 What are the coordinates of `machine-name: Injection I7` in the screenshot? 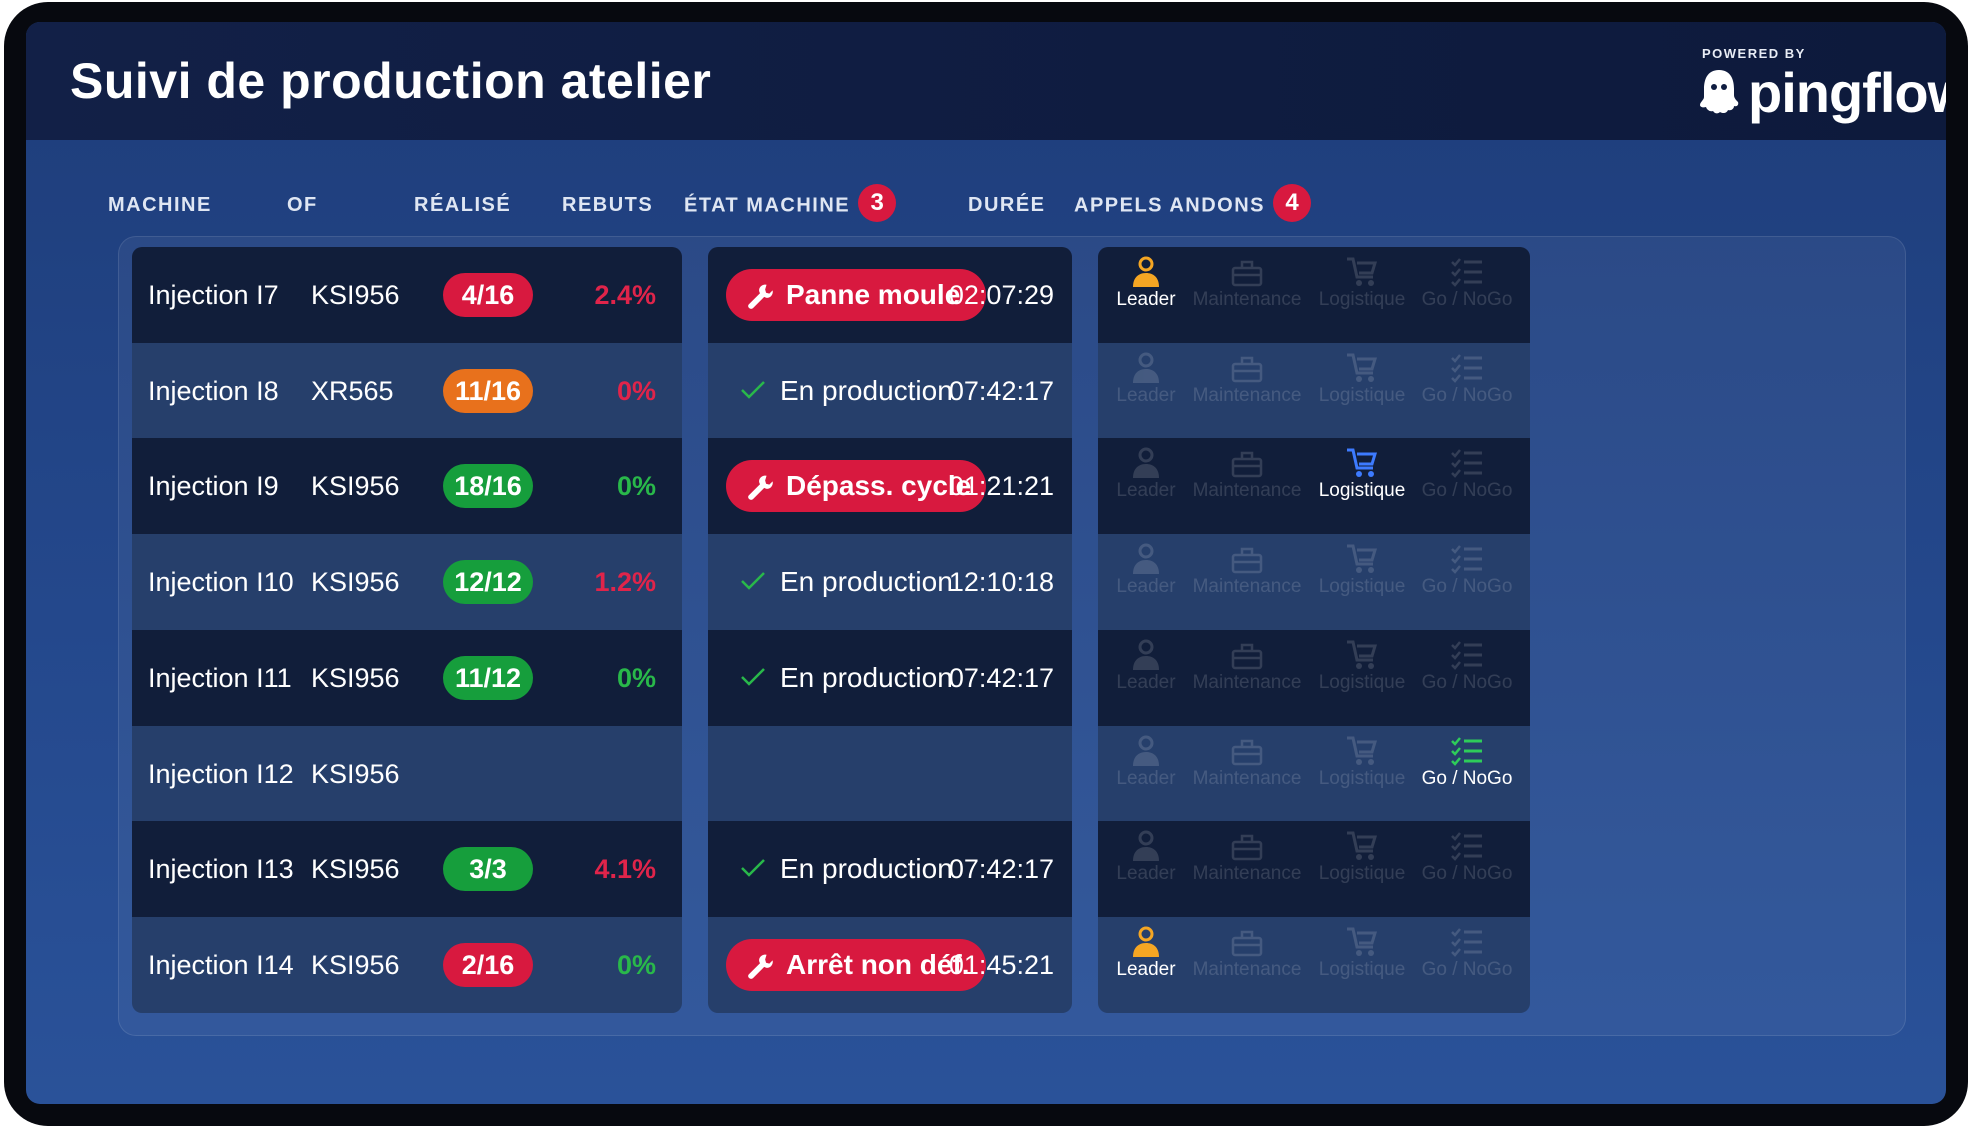 It's located at (213, 295).